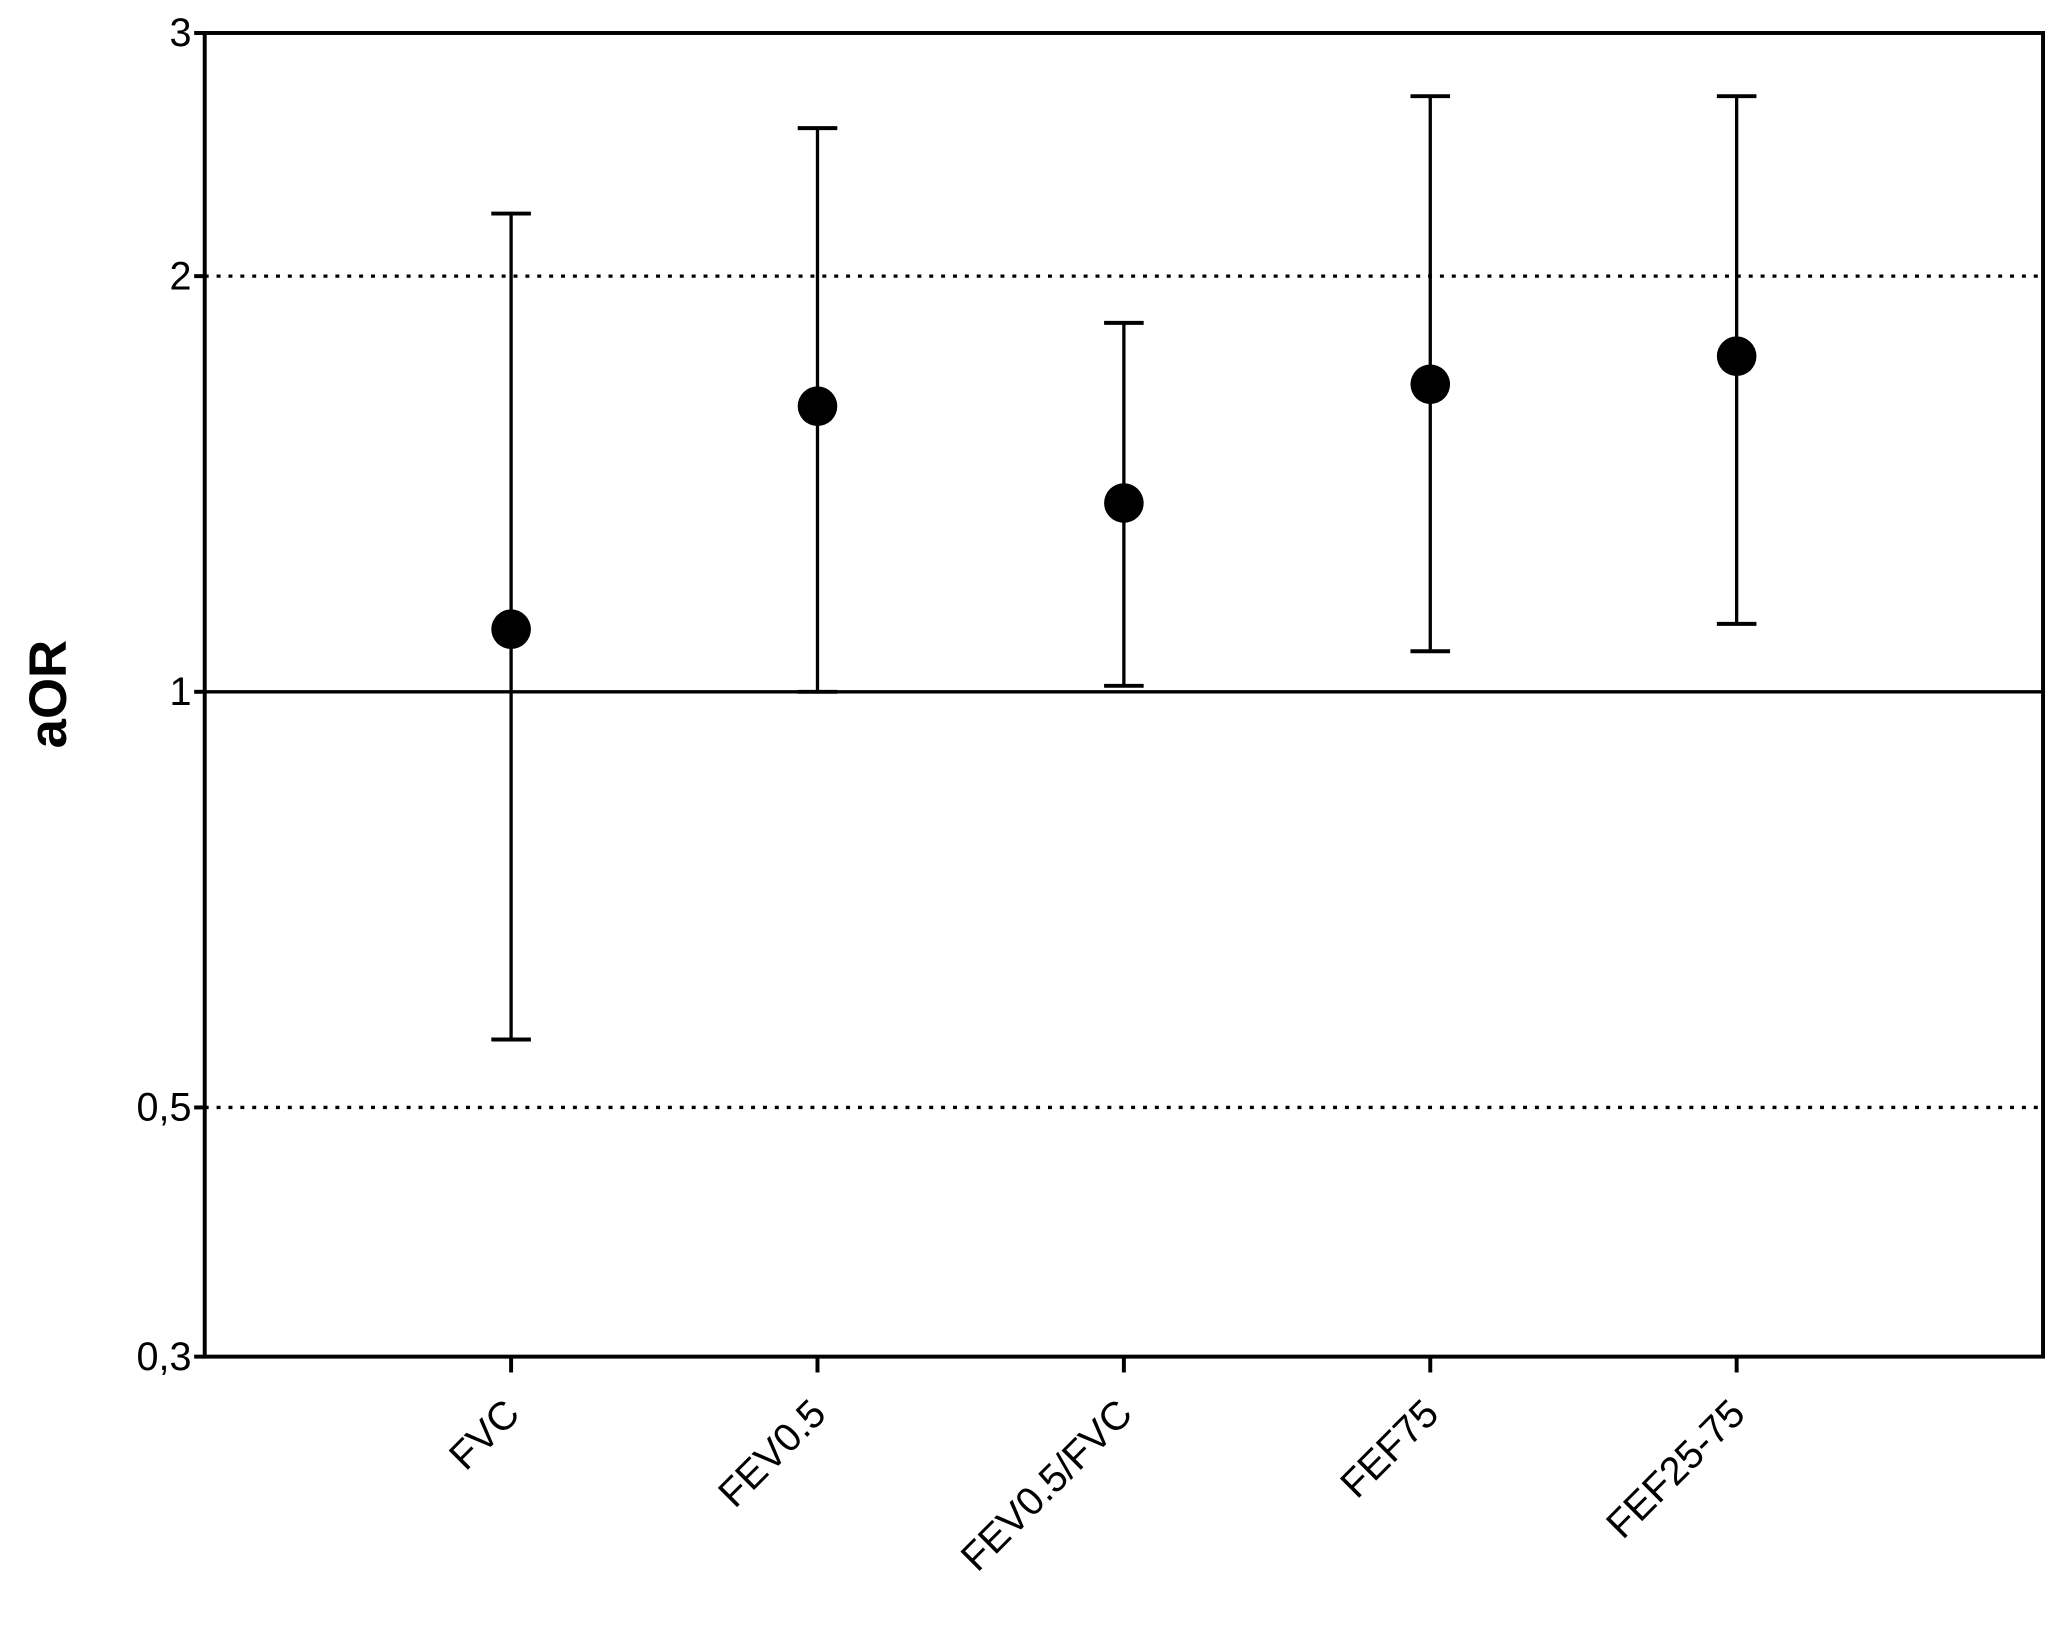  I want to click on x-tick-label: FEV0.5, so click(772, 1453).